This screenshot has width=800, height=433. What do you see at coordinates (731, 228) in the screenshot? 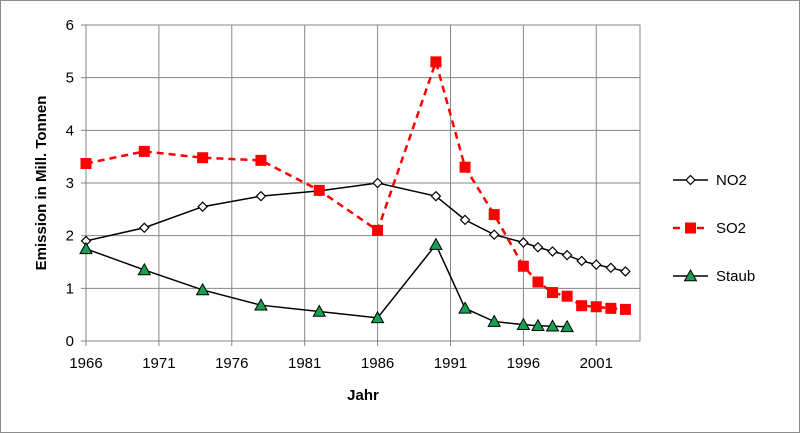
I see `legend-label: SO2` at bounding box center [731, 228].